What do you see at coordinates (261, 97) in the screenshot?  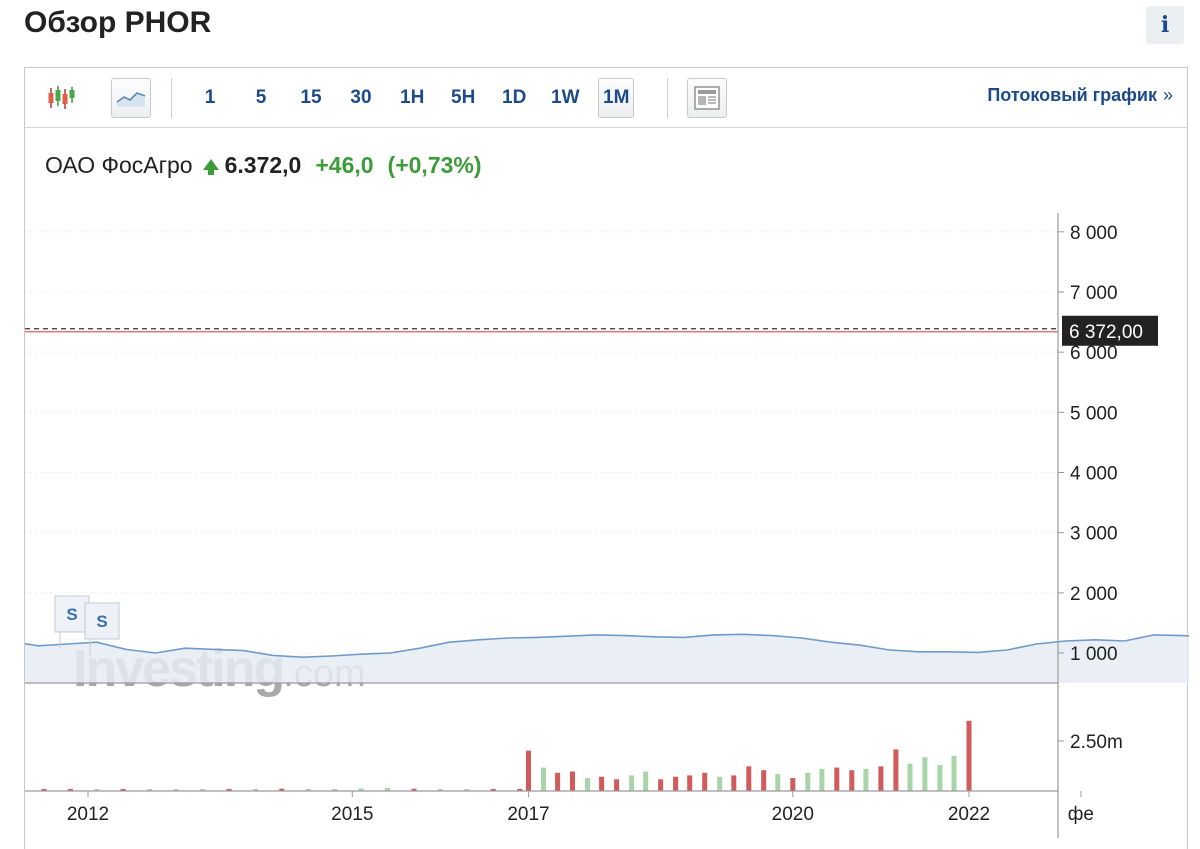 I see `interval-5: 5` at bounding box center [261, 97].